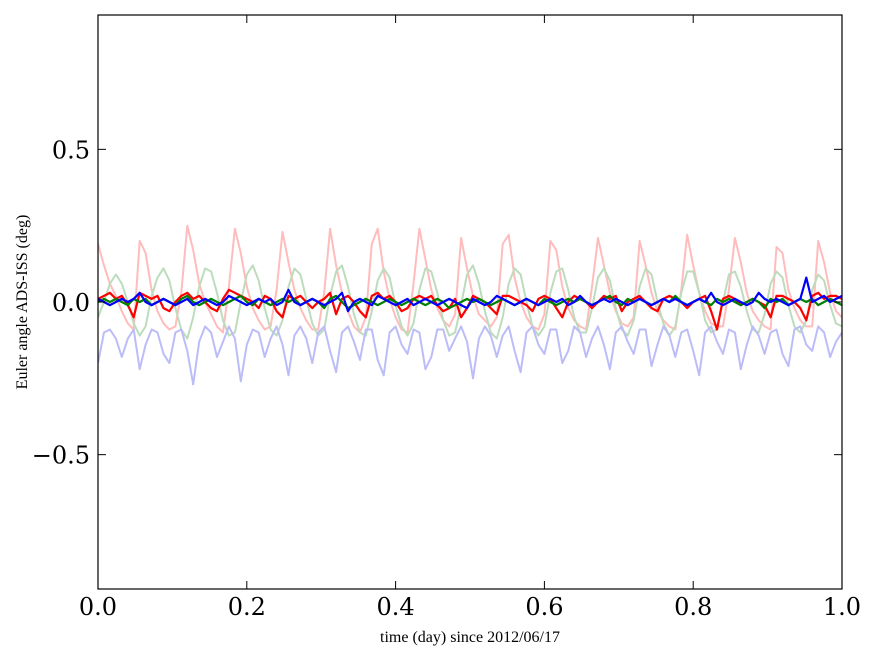 Image resolution: width=875 pixels, height=662 pixels. I want to click on x-tick-label: 0.8, so click(693, 607).